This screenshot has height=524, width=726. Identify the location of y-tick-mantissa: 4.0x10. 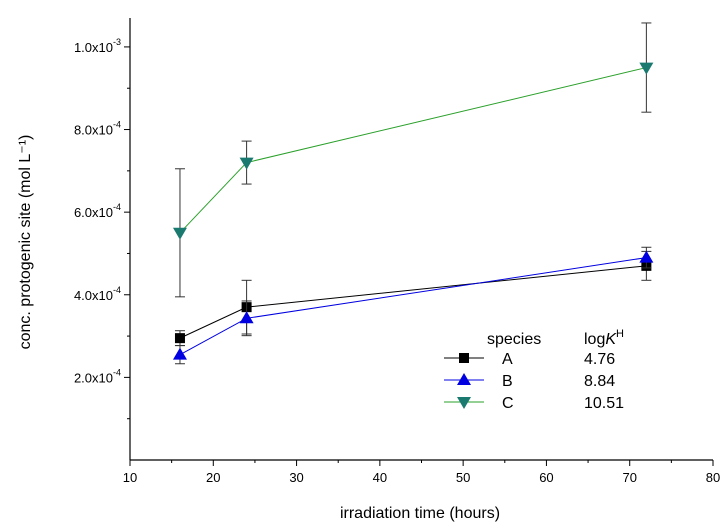
(93, 295).